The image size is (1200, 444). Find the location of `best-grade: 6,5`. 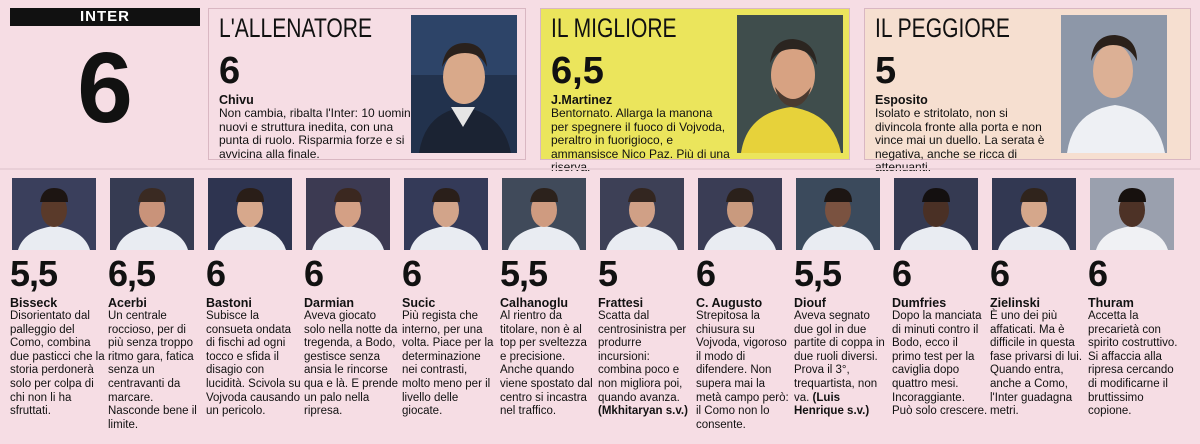

best-grade: 6,5 is located at coordinates (577, 71).